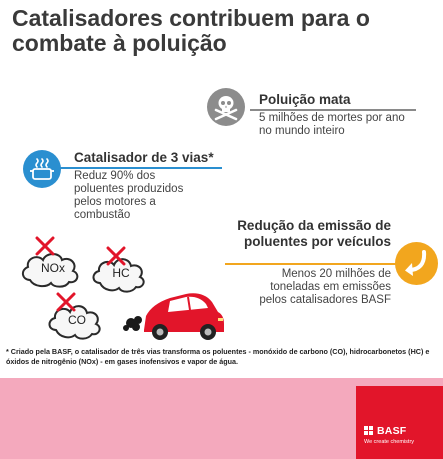  I want to click on pollutants-illustration, so click(123, 288).